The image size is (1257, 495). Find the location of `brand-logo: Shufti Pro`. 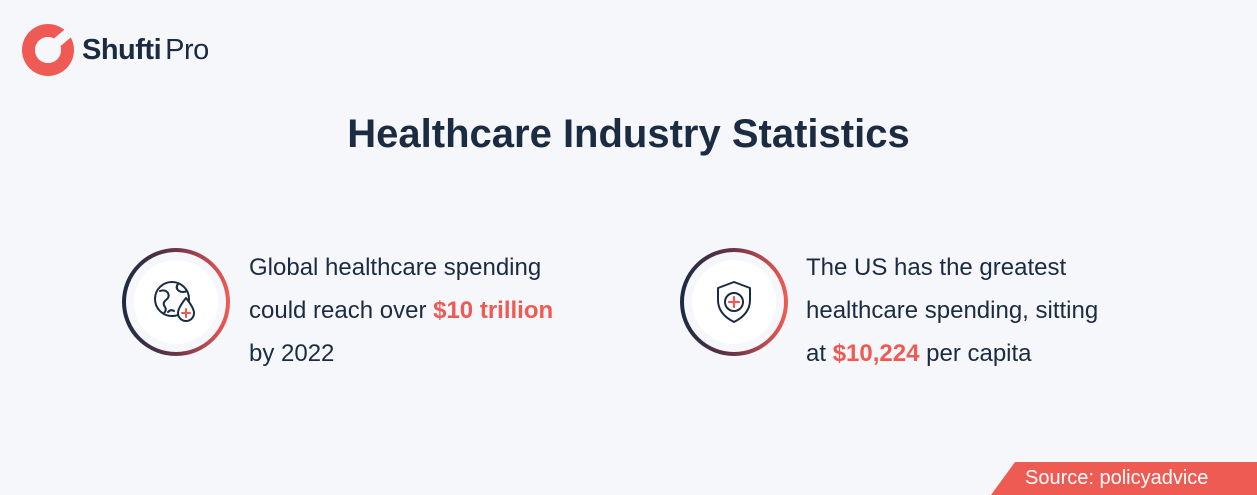

brand-logo: Shufti Pro is located at coordinates (115, 50).